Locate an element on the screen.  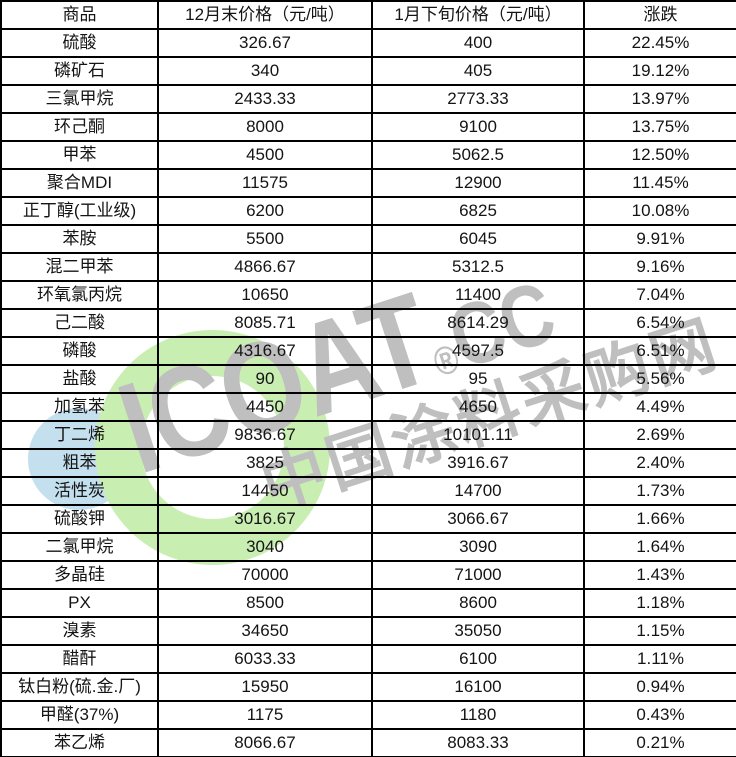
product-cell: 硫酸 is located at coordinates (79, 43).